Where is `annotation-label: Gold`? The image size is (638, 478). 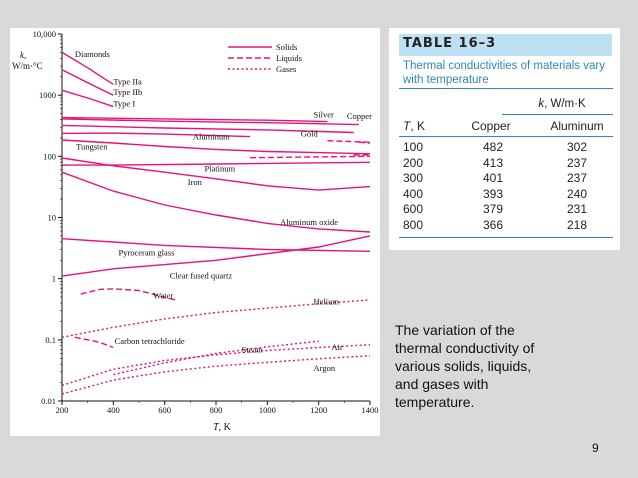
annotation-label: Gold is located at coordinates (310, 134).